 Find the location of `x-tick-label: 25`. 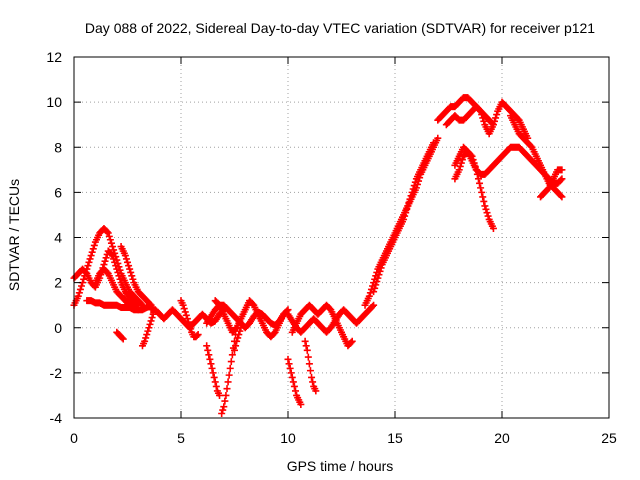

x-tick-label: 25 is located at coordinates (609, 438).